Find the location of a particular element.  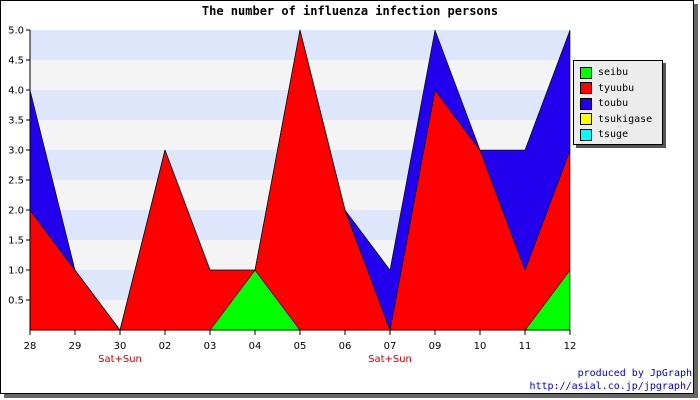

legend-label: tsuge is located at coordinates (613, 135).